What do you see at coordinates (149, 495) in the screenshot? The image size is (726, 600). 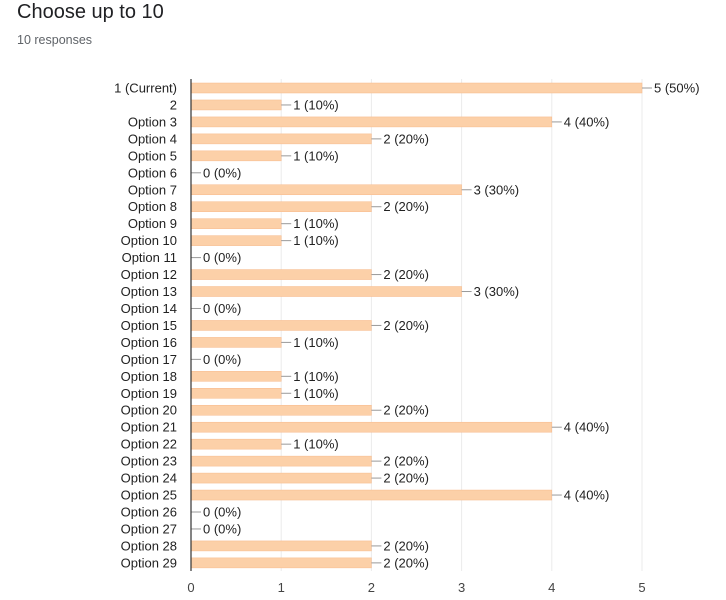 I see `category-label: Option 25` at bounding box center [149, 495].